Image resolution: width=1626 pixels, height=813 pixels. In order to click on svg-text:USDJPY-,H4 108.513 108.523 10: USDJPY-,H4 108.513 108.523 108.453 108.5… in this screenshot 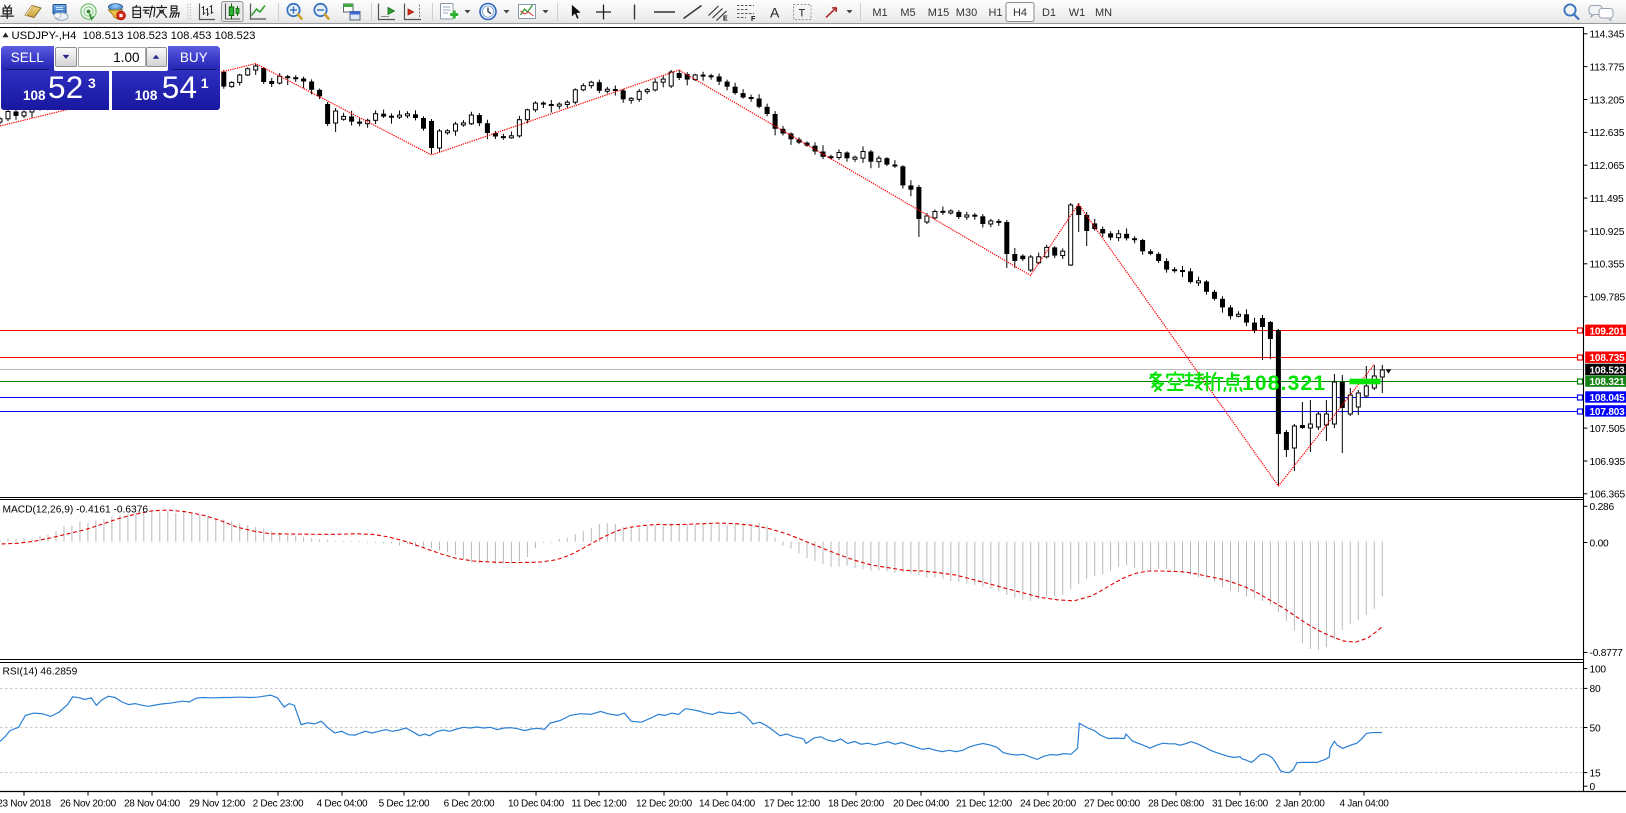, I will do `click(134, 36)`.